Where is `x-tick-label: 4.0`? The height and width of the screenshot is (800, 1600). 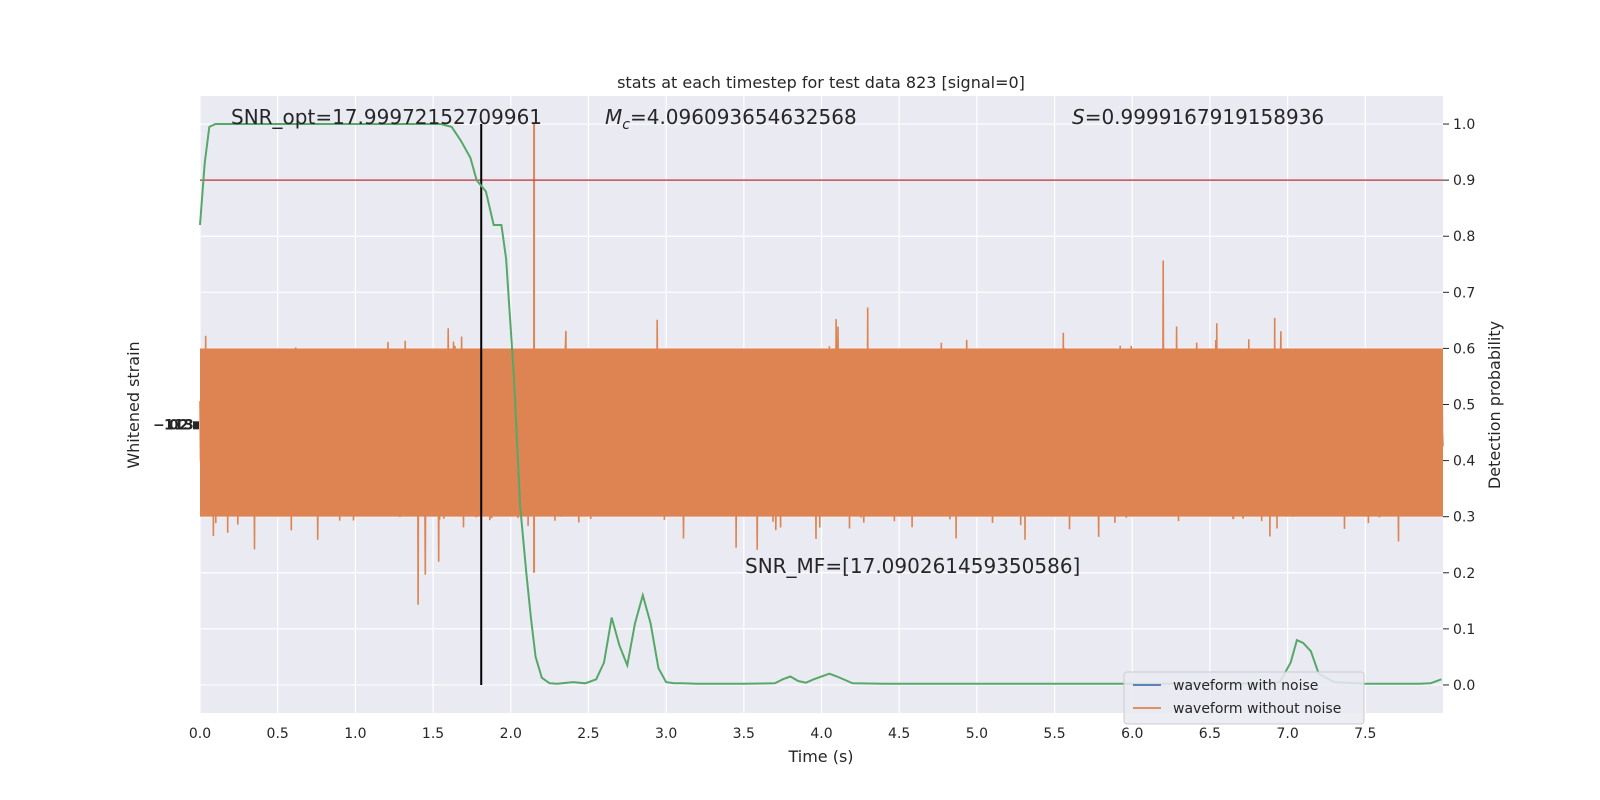 x-tick-label: 4.0 is located at coordinates (821, 734).